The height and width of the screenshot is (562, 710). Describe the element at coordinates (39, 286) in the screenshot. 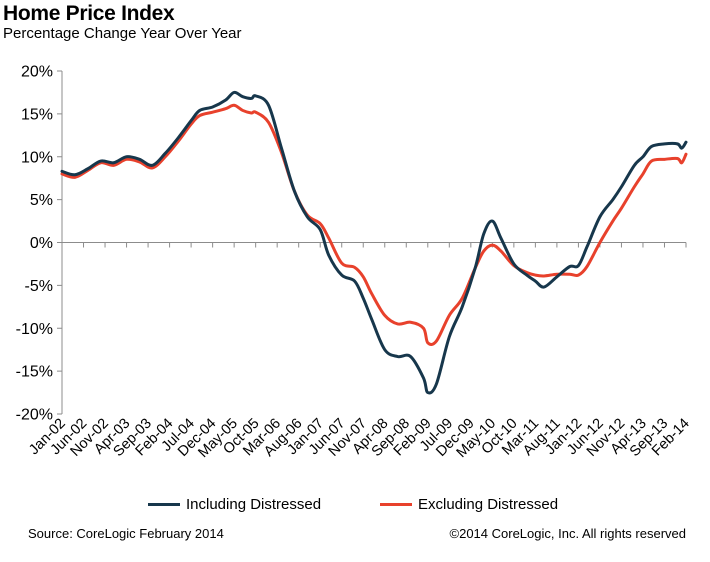

I see `y-tick-label: -5%` at that location.